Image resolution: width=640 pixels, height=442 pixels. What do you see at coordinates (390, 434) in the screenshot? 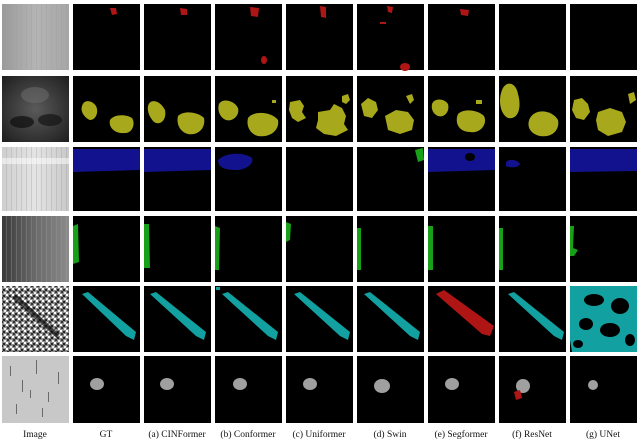
I see `column-label: (d) Swin` at bounding box center [390, 434].